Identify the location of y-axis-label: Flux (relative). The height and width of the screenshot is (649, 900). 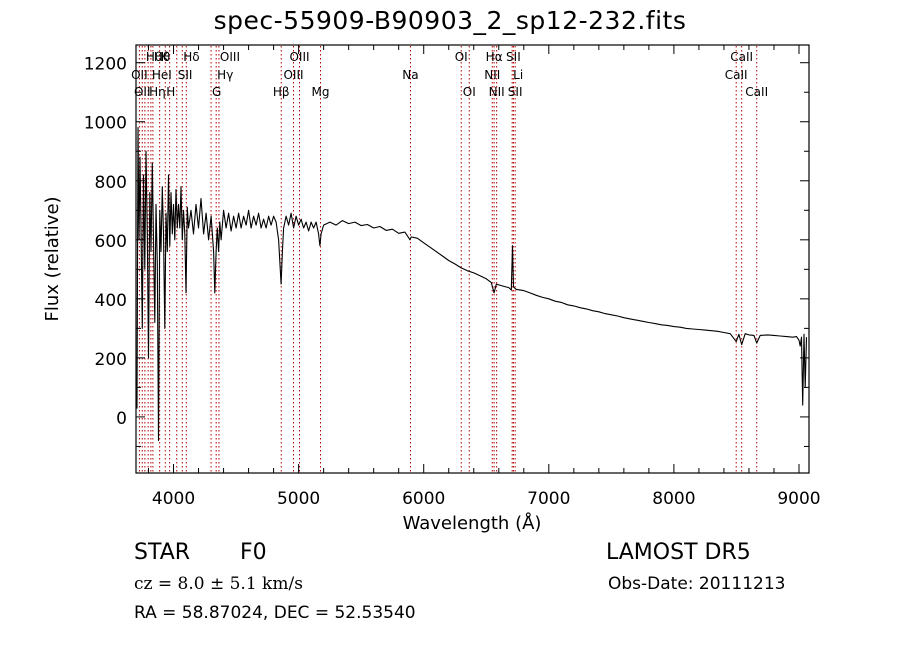
(52, 258).